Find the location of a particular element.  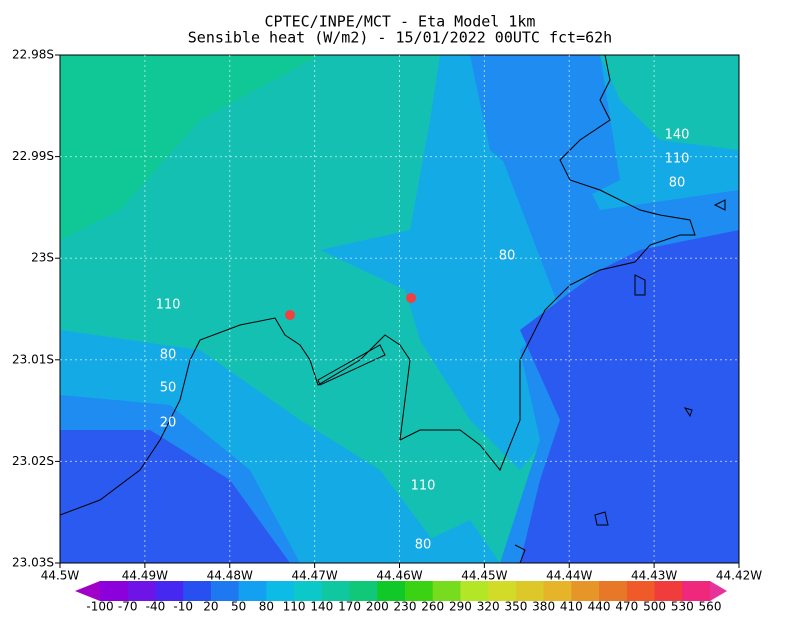

contour-label: 50 is located at coordinates (168, 388).